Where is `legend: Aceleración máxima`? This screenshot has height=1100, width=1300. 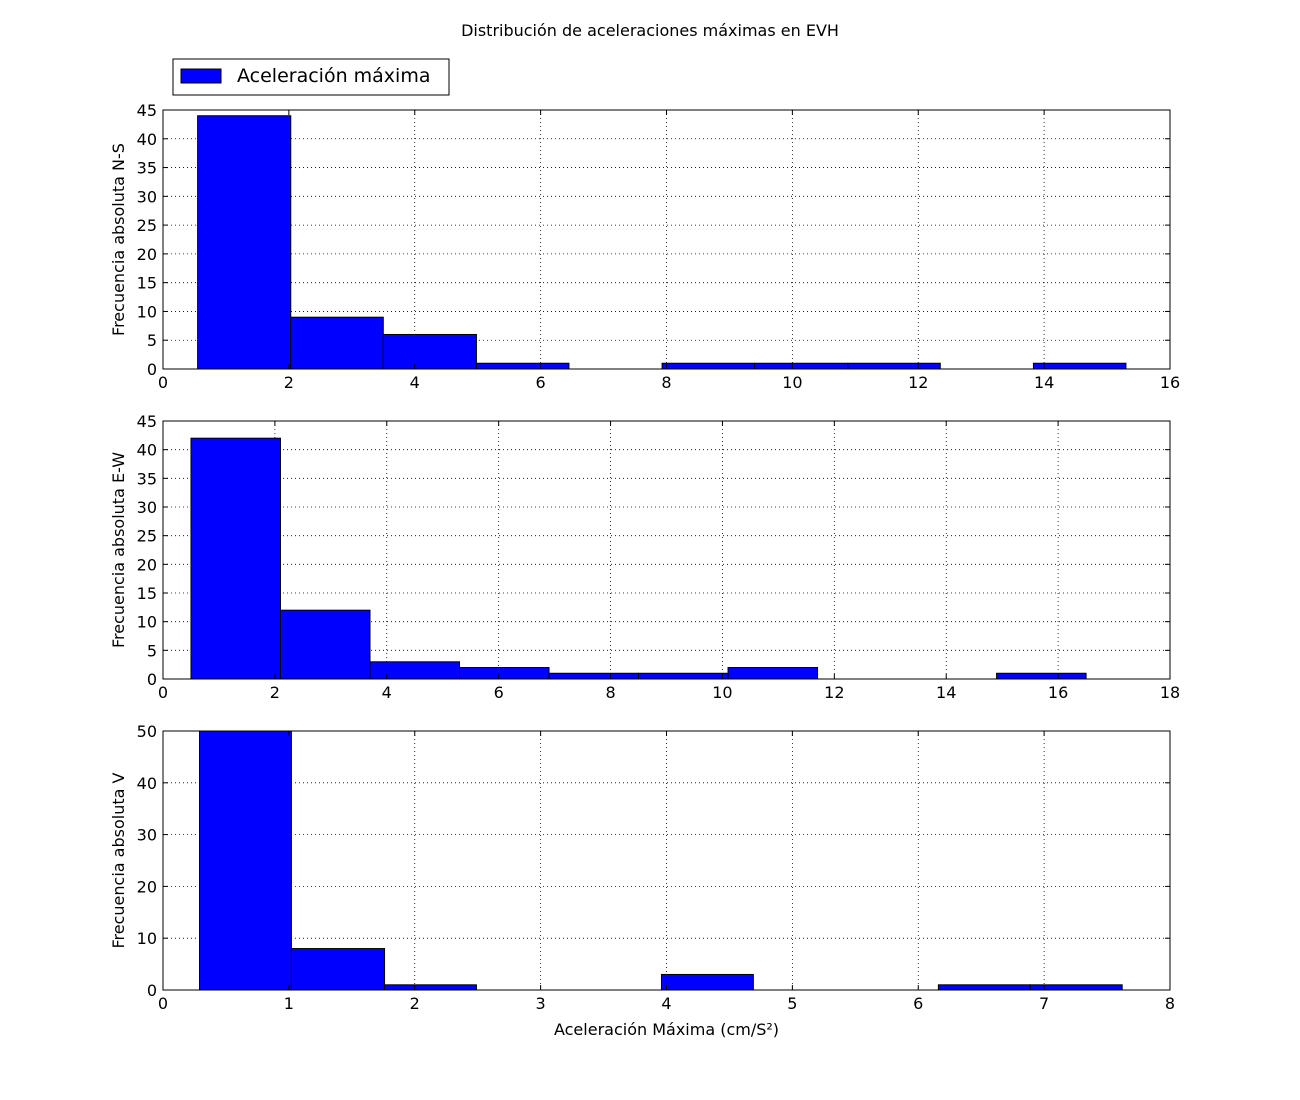
legend: Aceleración máxima is located at coordinates (311, 77).